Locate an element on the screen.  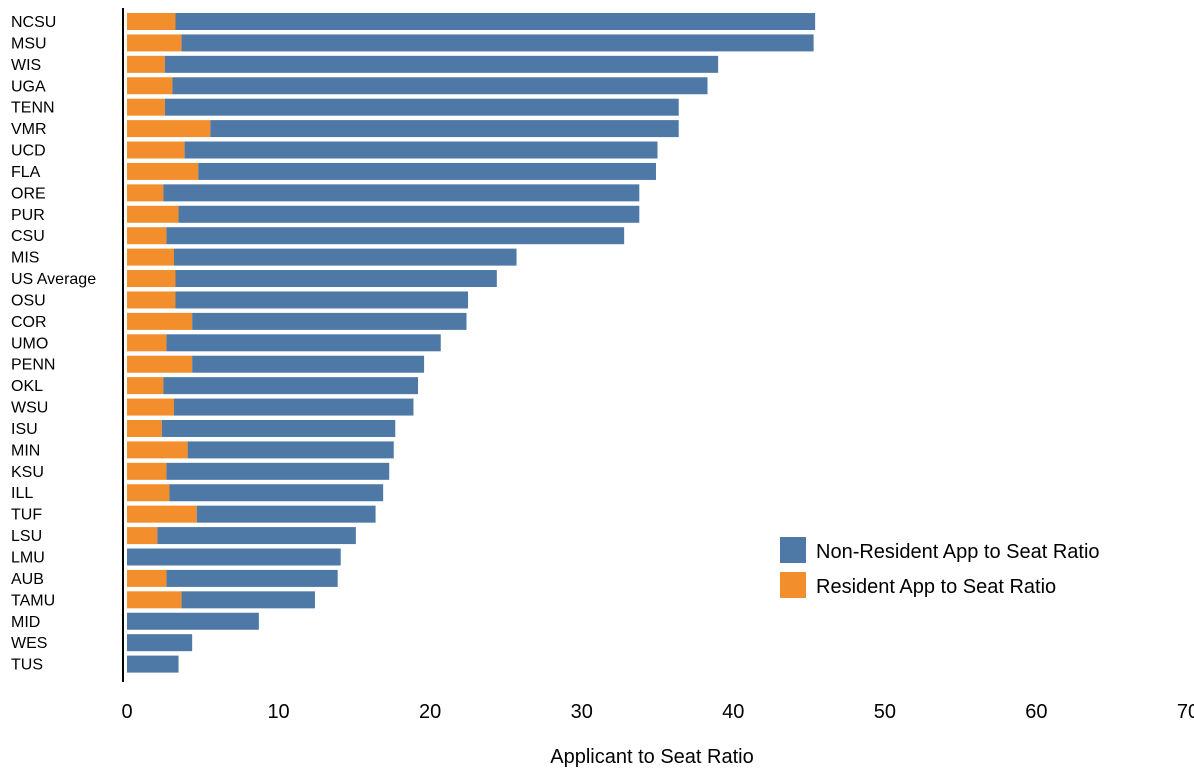
bar-non-resident-mid is located at coordinates (193, 621).